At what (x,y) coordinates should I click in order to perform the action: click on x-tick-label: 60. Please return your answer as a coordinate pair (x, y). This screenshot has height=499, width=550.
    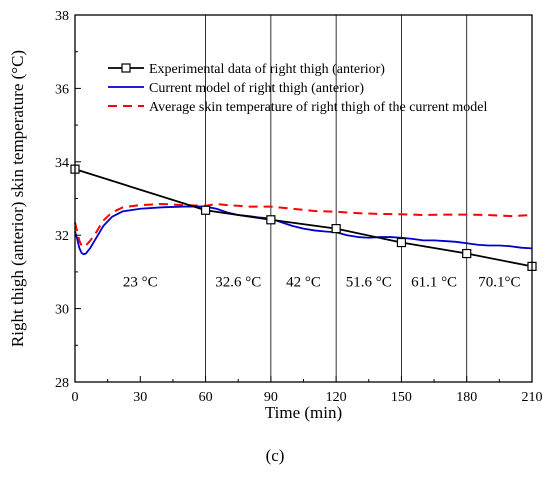
    Looking at the image, I should click on (206, 397).